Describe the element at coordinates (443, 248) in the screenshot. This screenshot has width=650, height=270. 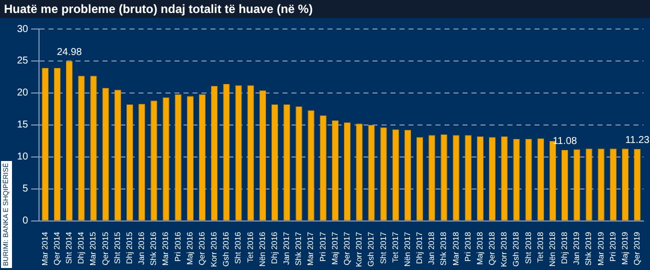
I see `x-tick-label: Shk 2018` at that location.